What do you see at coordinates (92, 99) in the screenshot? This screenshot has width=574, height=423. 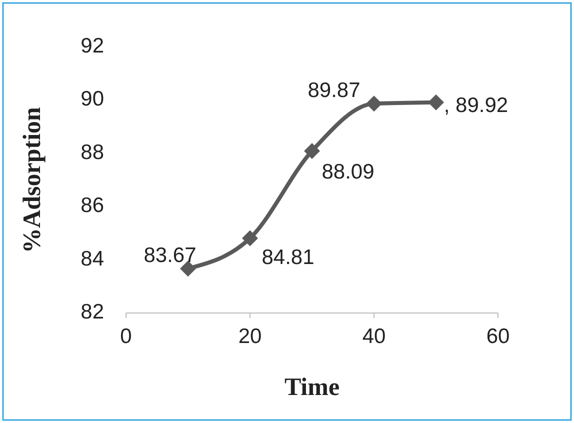 I see `y-tick-label: 90` at bounding box center [92, 99].